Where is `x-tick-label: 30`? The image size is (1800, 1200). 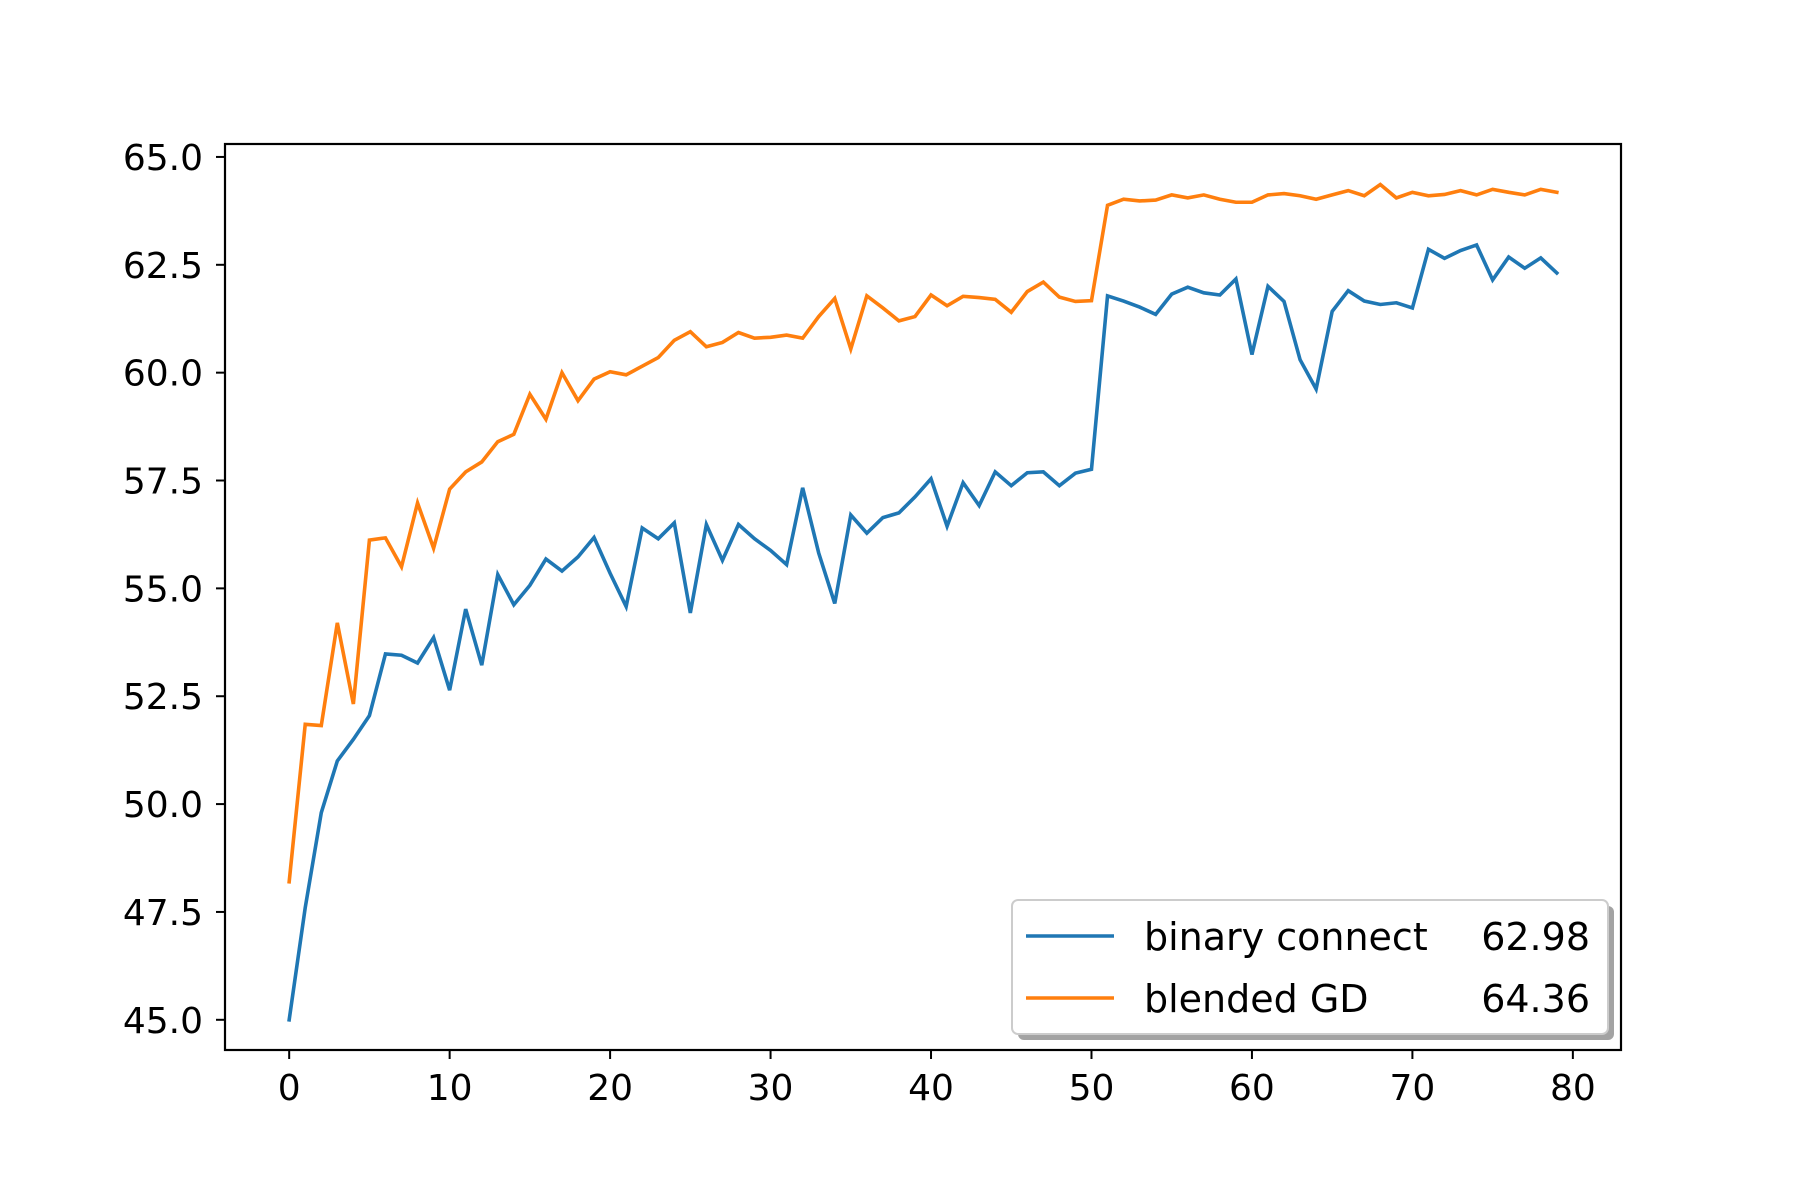 x-tick-label: 30 is located at coordinates (771, 1088).